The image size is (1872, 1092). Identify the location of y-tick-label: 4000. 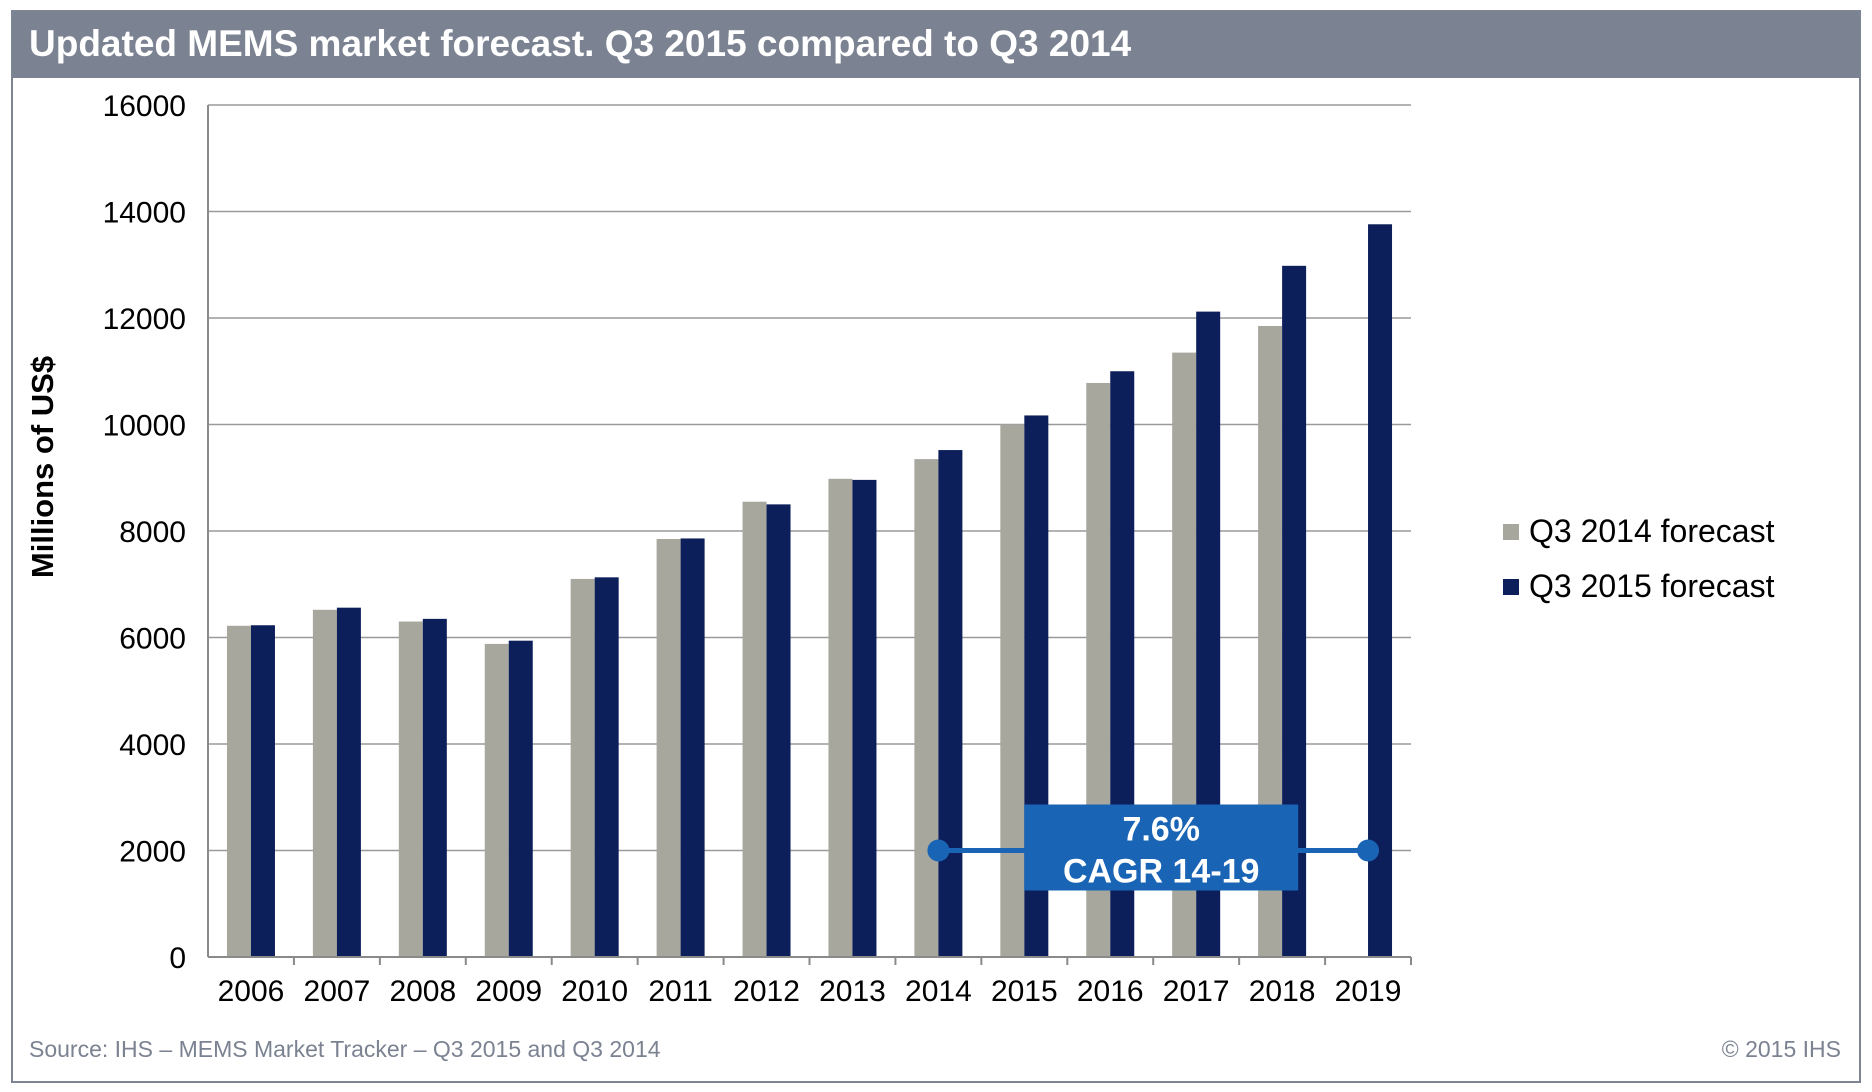
(152, 745).